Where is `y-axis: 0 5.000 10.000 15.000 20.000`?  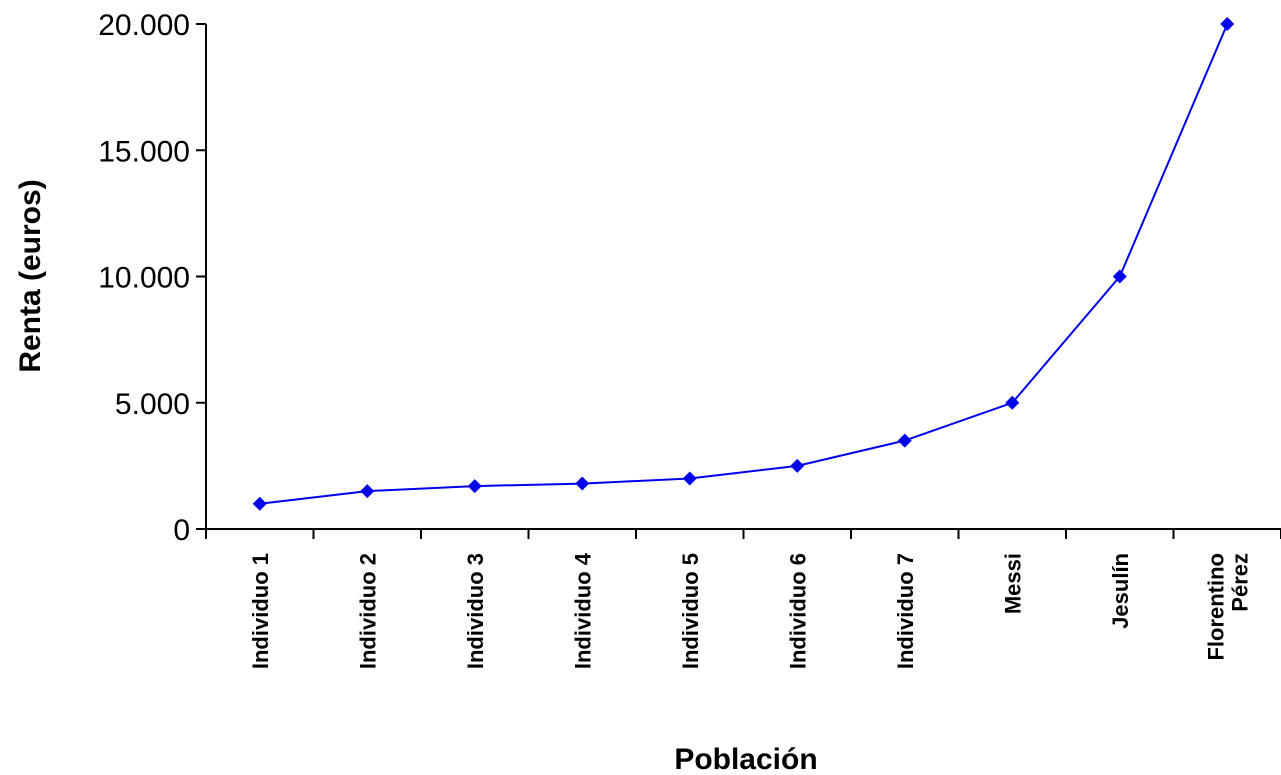
y-axis: 0 5.000 10.000 15.000 20.000 is located at coordinates (152, 278).